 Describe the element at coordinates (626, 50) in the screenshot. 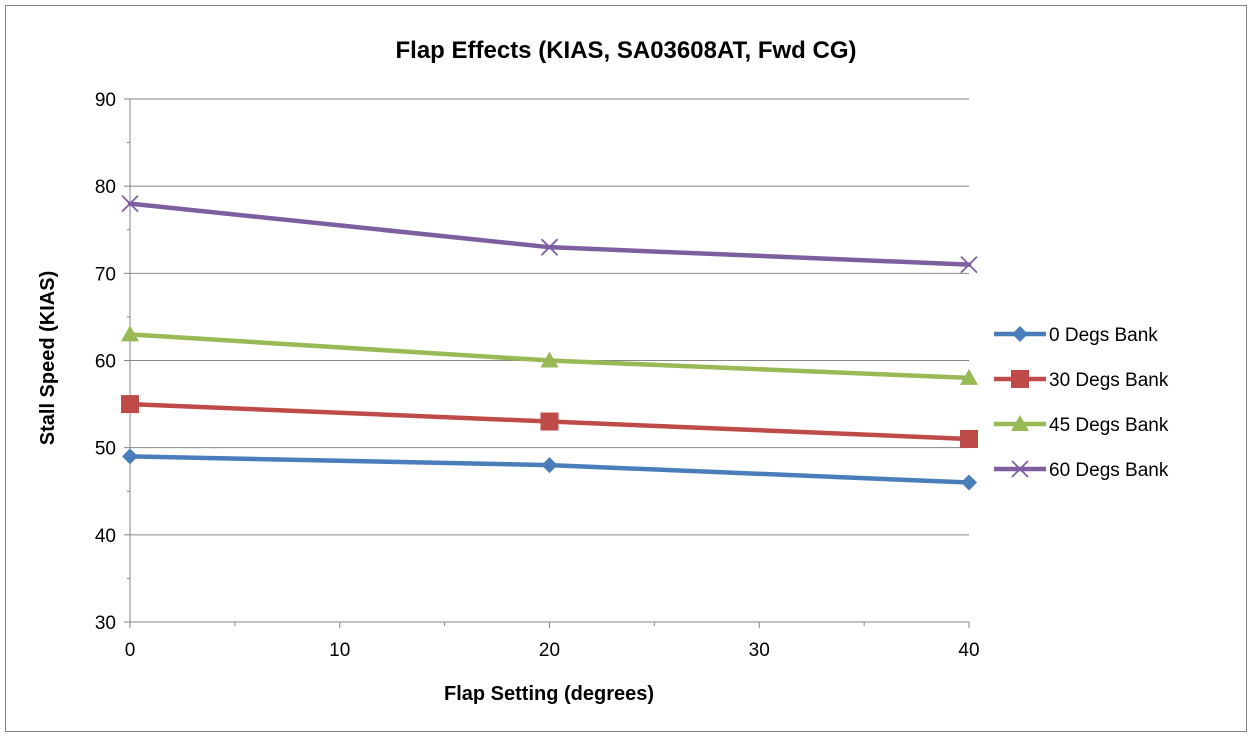

I see `chart-title: Flap Effects (KIAS, SA03608AT, Fwd CG)` at that location.